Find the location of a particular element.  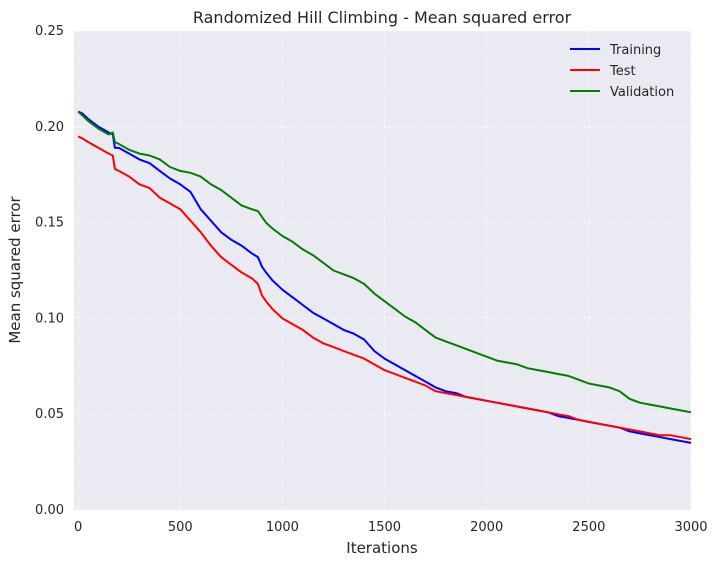

x-tick-label: 0 is located at coordinates (78, 527).